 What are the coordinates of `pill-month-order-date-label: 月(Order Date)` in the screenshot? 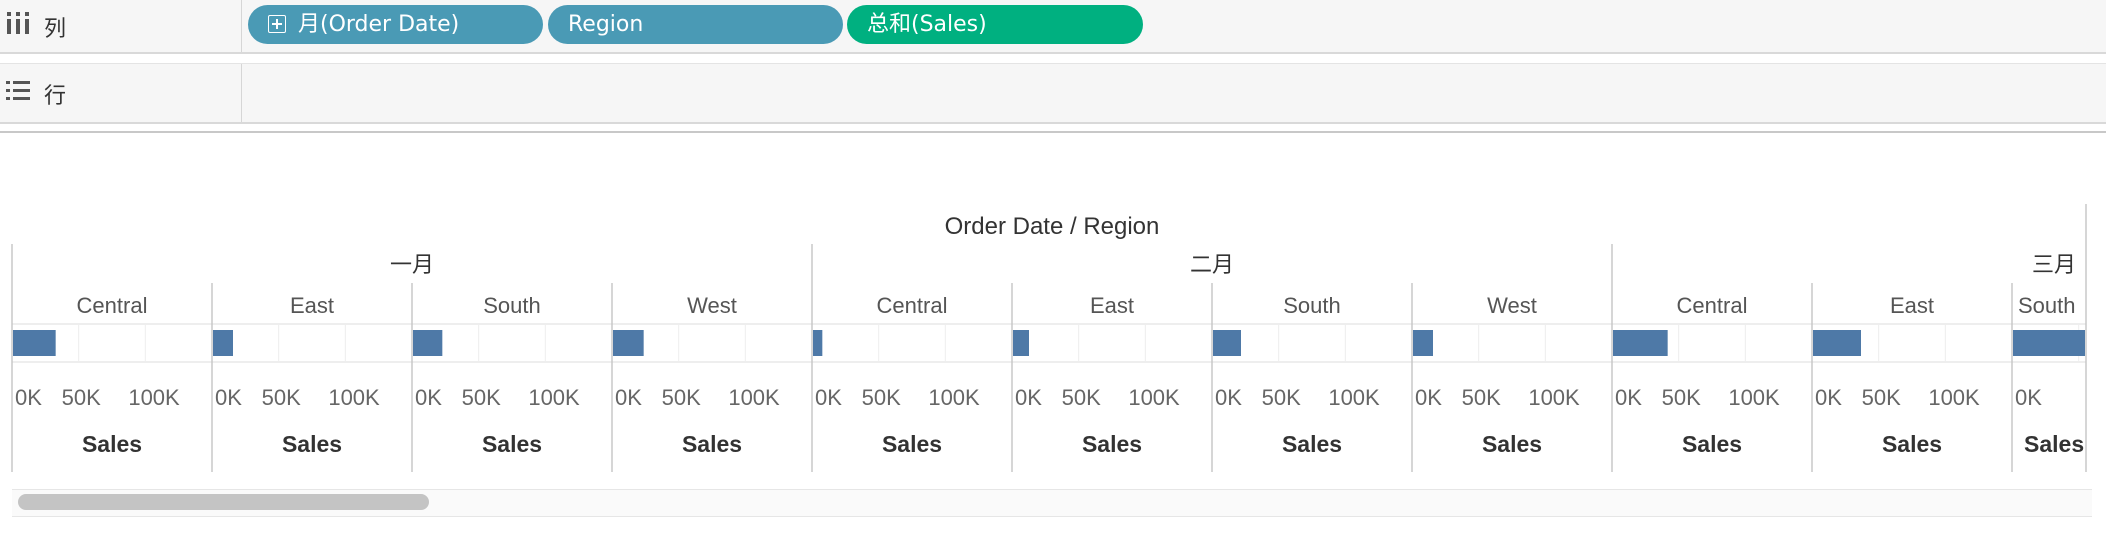 It's located at (379, 24).